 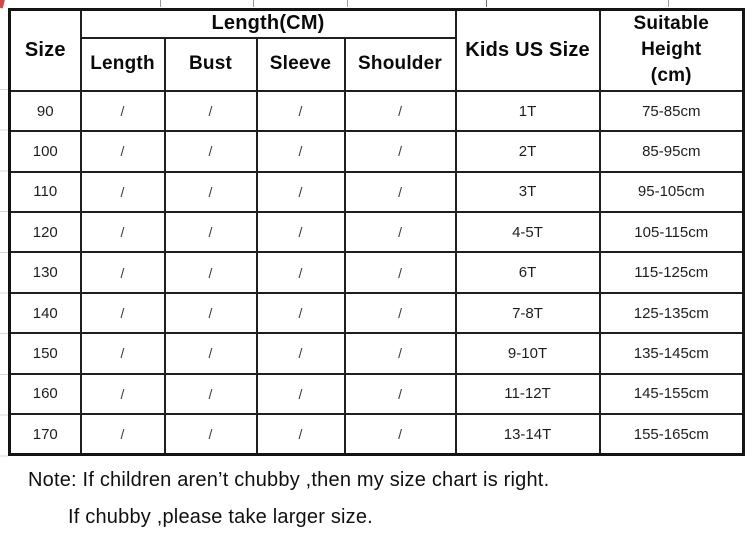 What do you see at coordinates (45, 111) in the screenshot?
I see `size-value: 90` at bounding box center [45, 111].